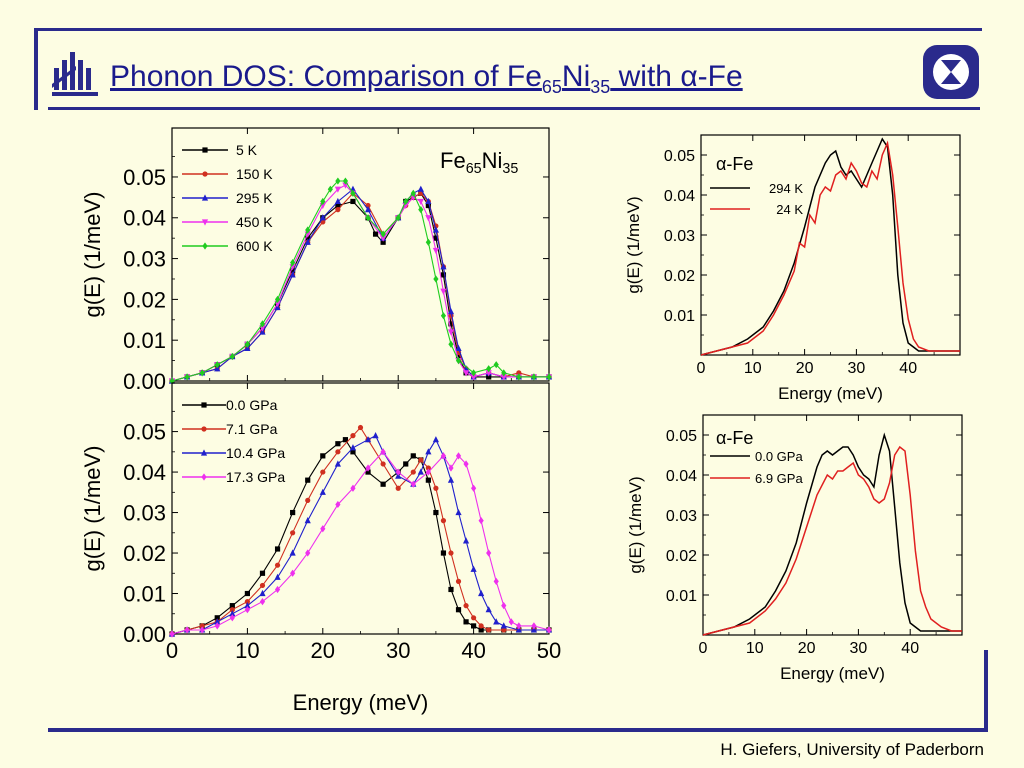  I want to click on x-tick-label-2-0: 0, so click(701, 368).